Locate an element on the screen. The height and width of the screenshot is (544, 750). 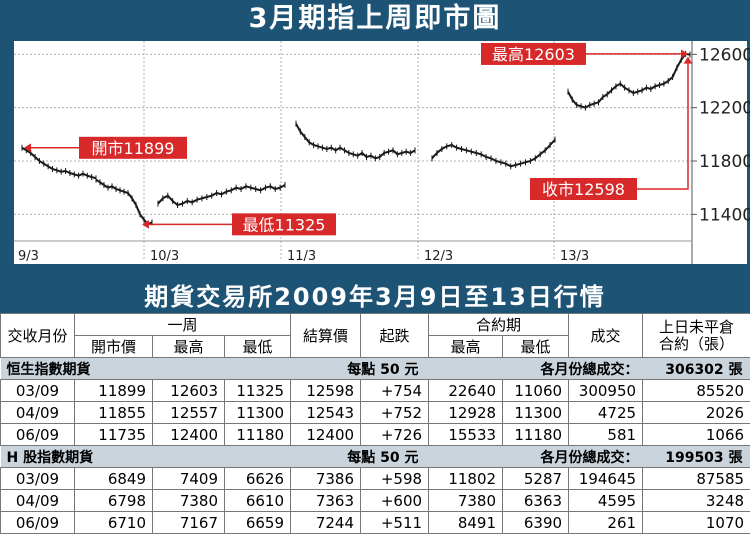
cell-settlement: 12543 is located at coordinates (326, 412).